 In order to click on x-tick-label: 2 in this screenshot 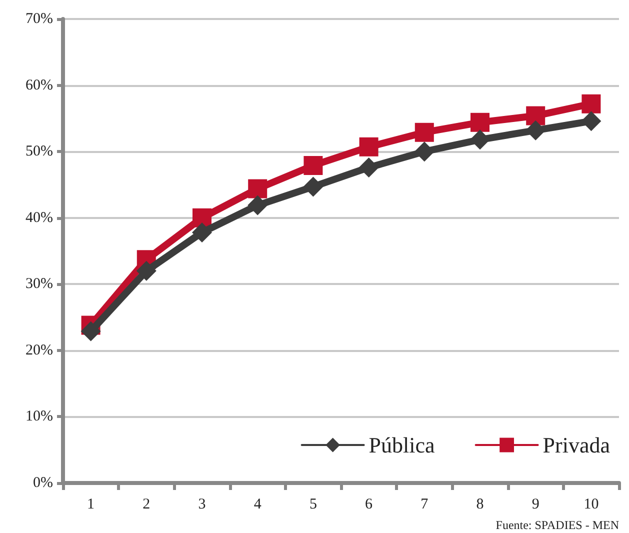, I will do `click(146, 504)`.